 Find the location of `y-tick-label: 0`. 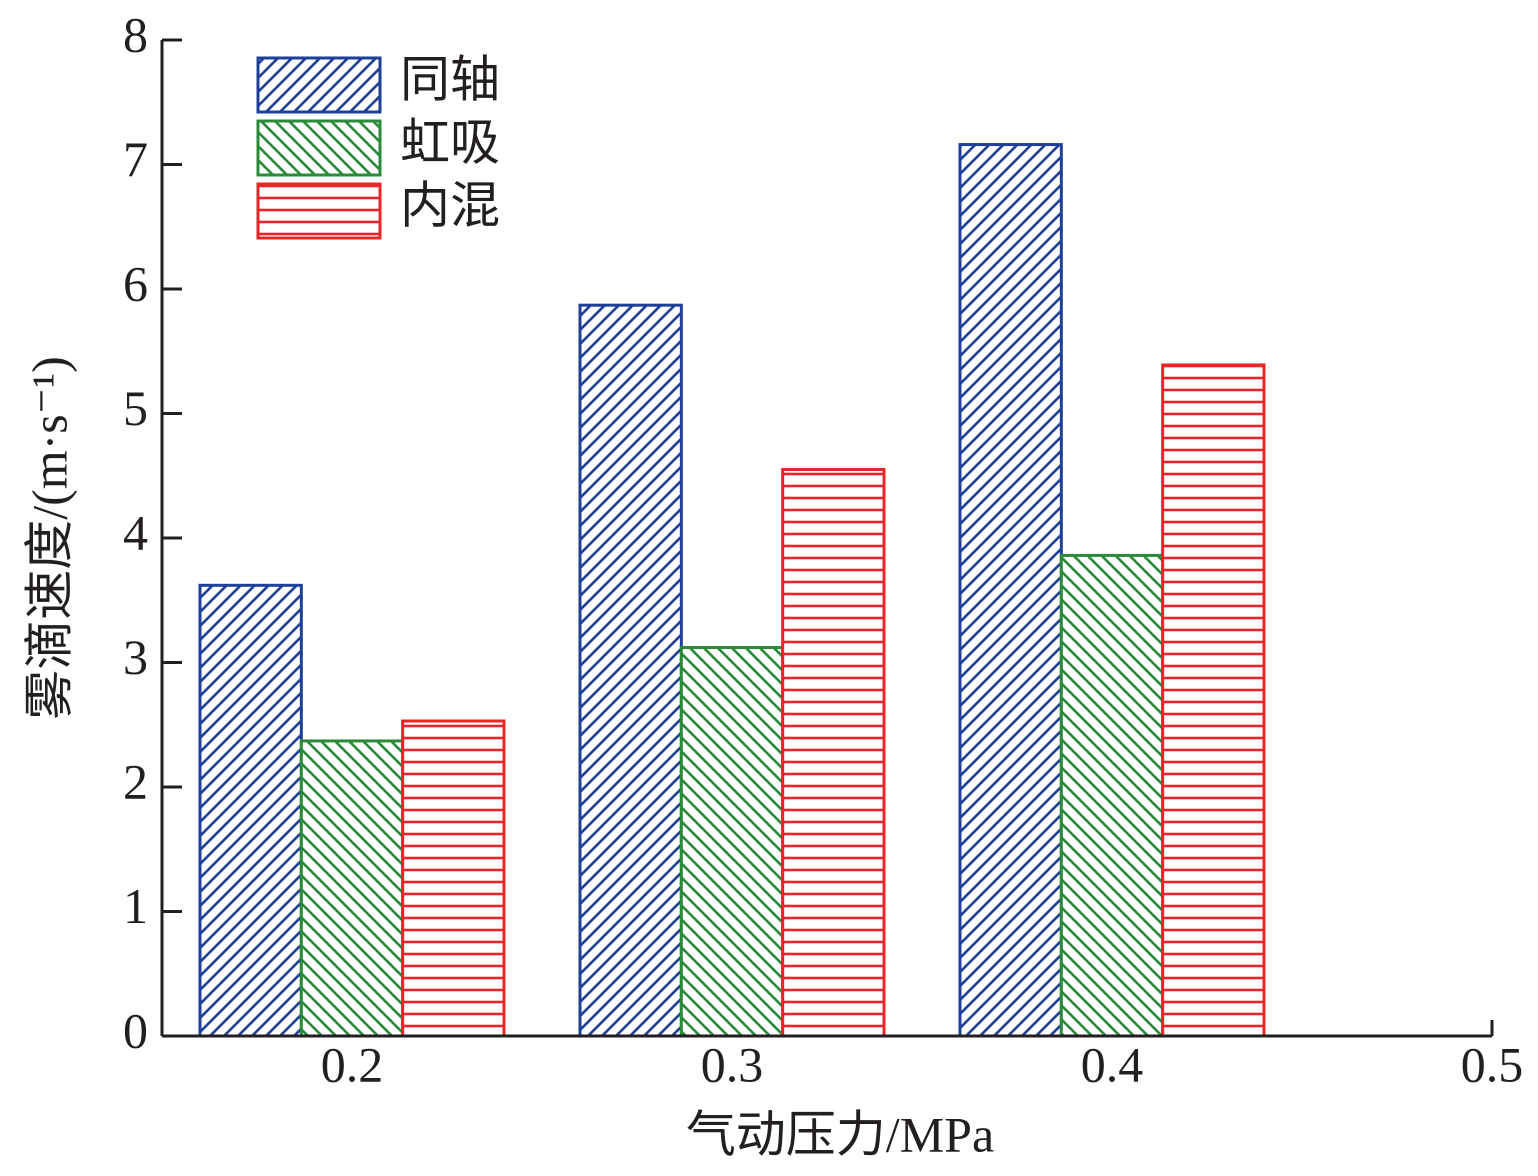

y-tick-label: 0 is located at coordinates (135, 1030).